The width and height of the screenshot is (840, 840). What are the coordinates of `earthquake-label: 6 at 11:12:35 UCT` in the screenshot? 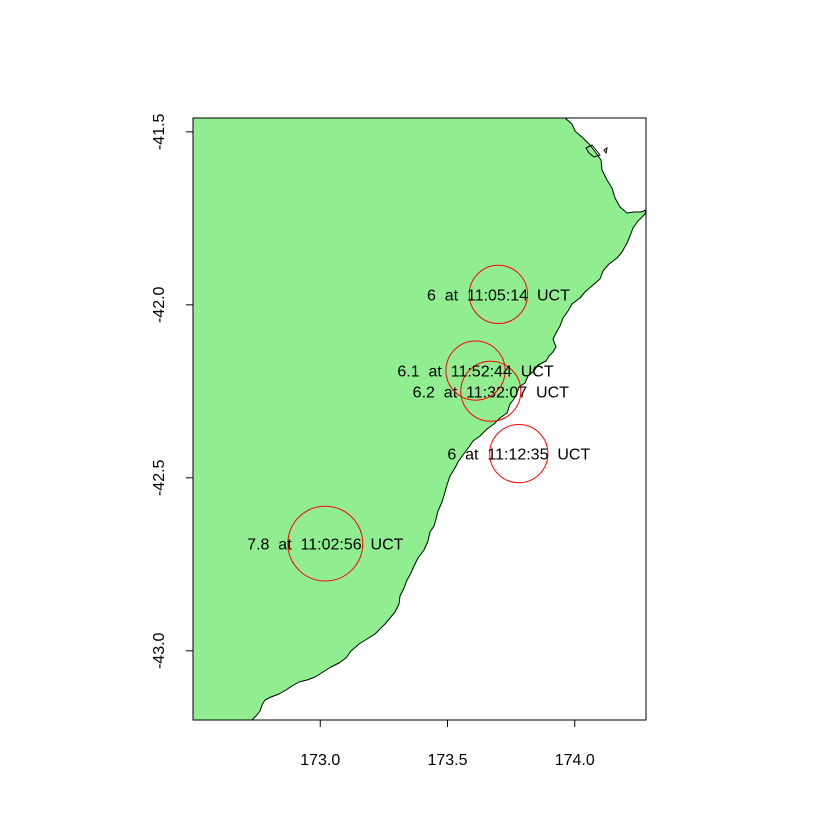 It's located at (518, 455).